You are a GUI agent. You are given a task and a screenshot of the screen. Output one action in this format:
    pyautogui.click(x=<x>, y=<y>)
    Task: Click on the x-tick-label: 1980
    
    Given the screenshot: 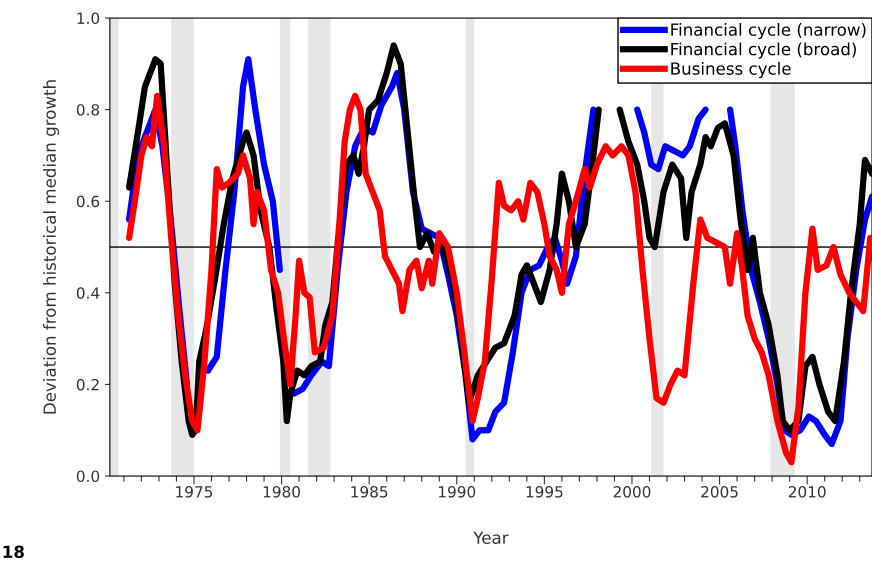 What is the action you would take?
    pyautogui.click(x=282, y=492)
    